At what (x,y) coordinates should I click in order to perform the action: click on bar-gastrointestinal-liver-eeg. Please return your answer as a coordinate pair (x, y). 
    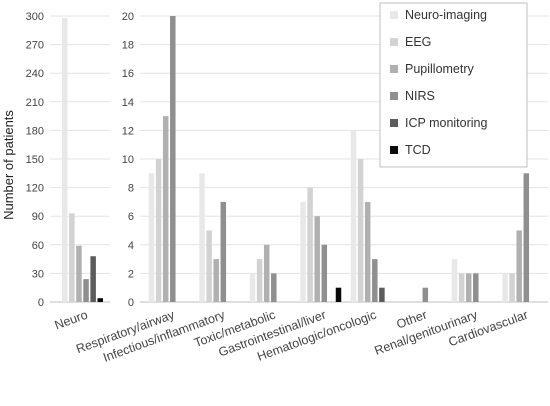
    Looking at the image, I should click on (310, 244).